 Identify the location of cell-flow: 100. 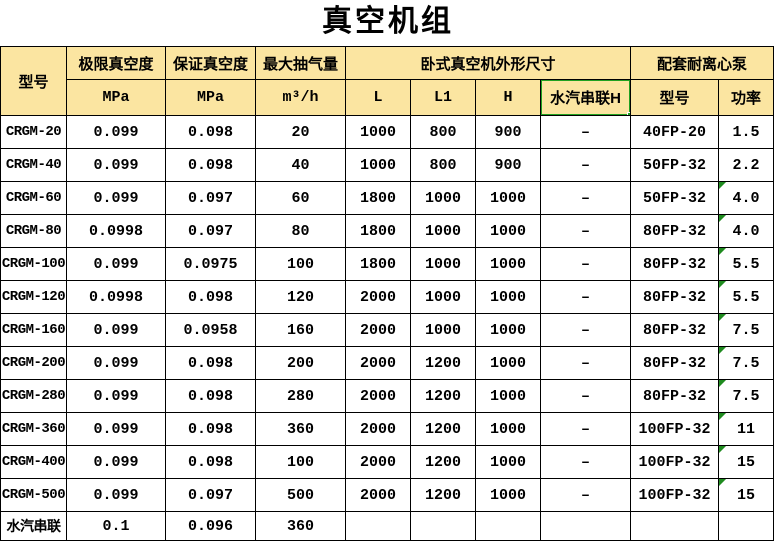
(300, 264).